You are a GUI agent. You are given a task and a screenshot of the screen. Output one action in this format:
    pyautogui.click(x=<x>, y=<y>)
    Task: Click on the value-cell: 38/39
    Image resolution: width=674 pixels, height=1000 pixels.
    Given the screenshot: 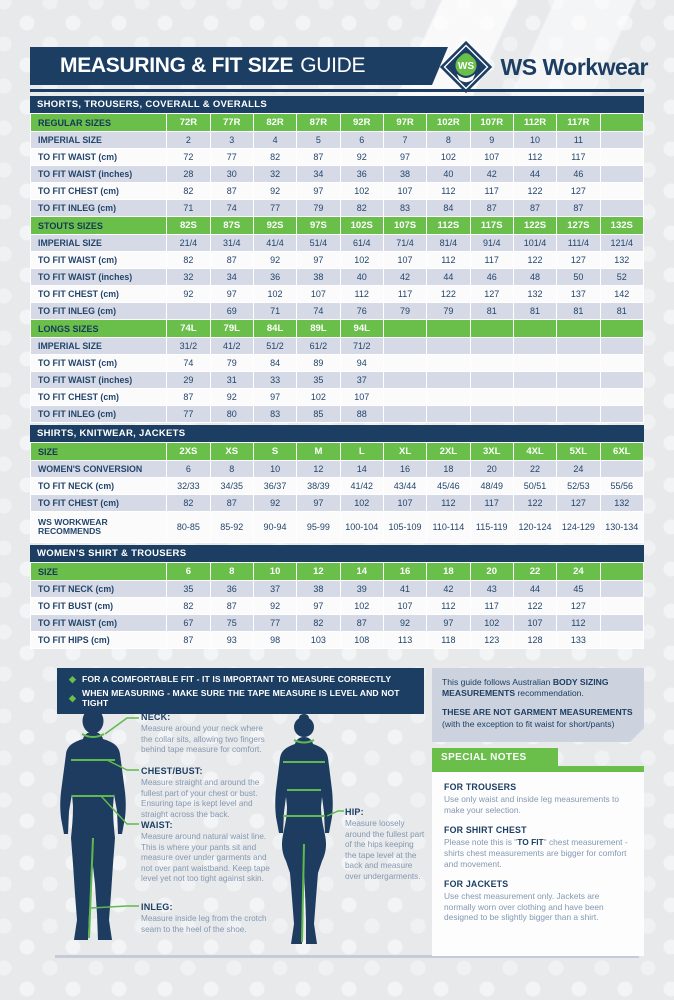 What is the action you would take?
    pyautogui.click(x=318, y=486)
    